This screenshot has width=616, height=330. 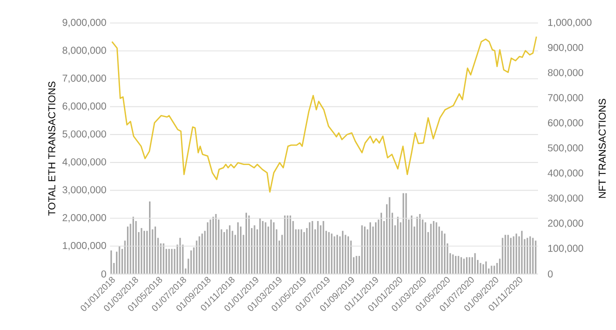 What do you see at coordinates (570, 23) in the screenshot?
I see `y2-tick-label: 1,000,000` at bounding box center [570, 23].